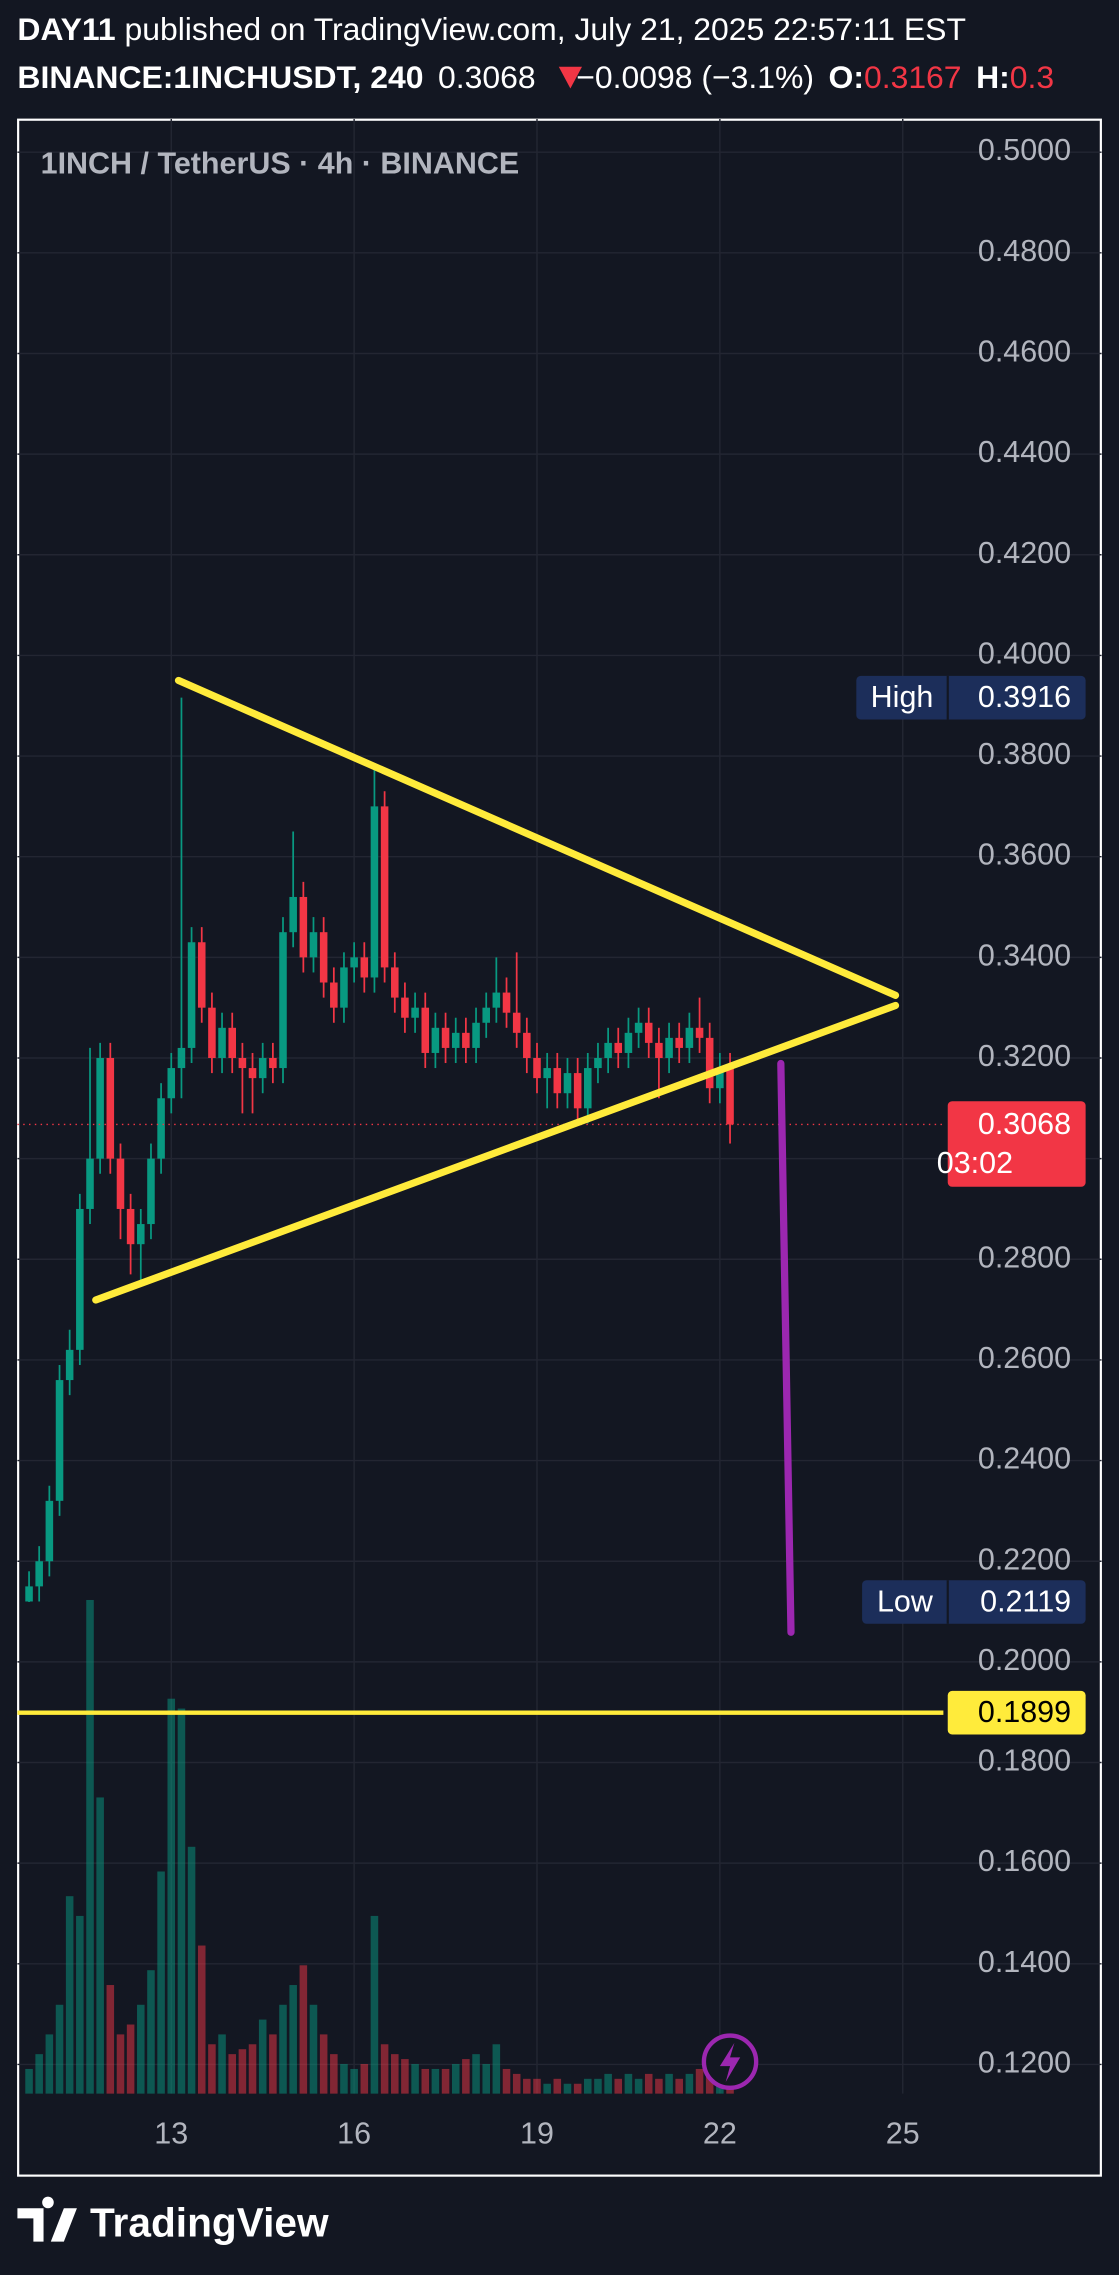 The height and width of the screenshot is (2275, 1119). Describe the element at coordinates (1024, 1056) in the screenshot. I see `y-tick-label: 0.3200` at that location.